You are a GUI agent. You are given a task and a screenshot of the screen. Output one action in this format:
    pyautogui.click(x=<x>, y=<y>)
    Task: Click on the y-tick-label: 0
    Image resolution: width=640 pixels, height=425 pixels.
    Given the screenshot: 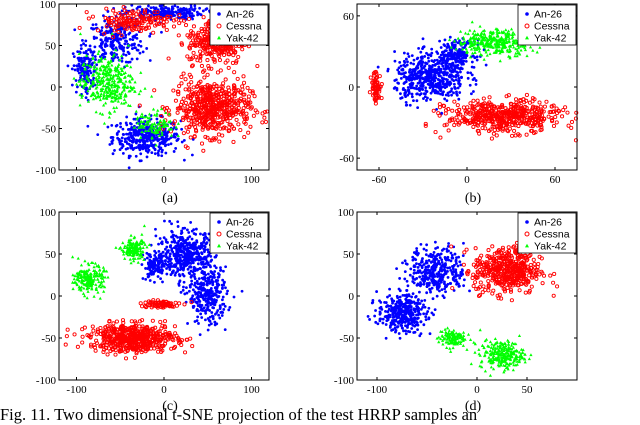 What is the action you would take?
    pyautogui.click(x=54, y=88)
    